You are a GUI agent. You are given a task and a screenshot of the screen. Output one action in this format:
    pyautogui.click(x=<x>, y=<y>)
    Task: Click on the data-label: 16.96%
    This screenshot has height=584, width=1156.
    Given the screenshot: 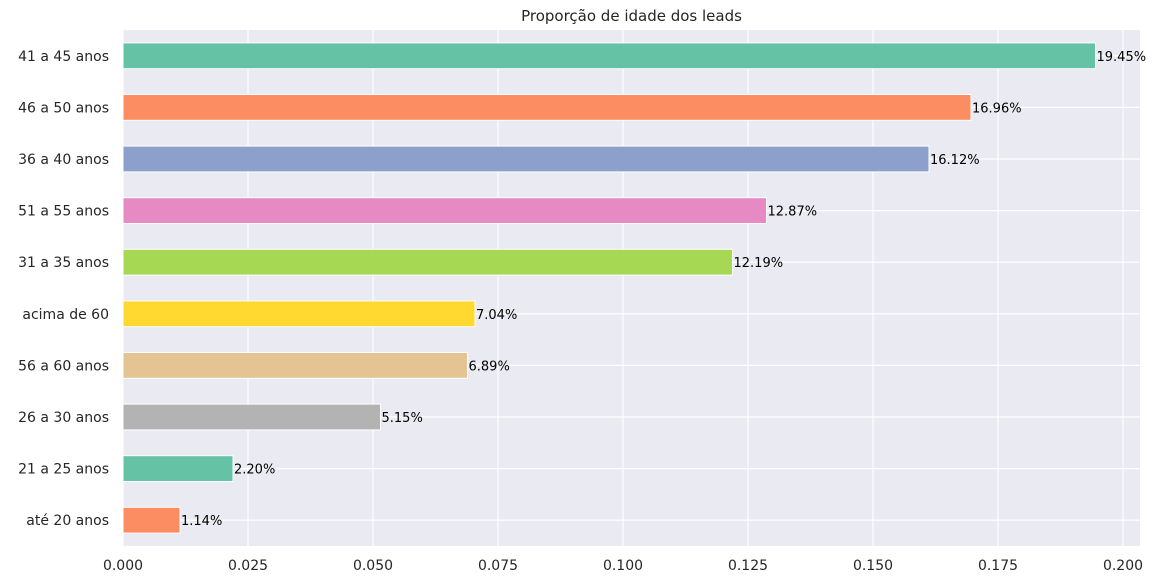 What is the action you would take?
    pyautogui.click(x=997, y=108)
    